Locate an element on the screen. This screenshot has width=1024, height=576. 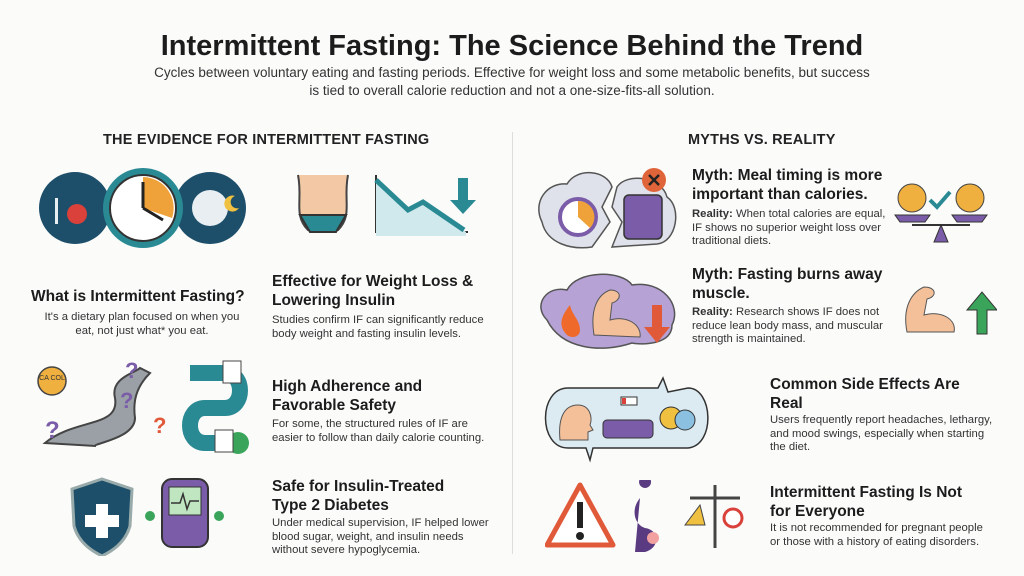
weight-loss-chart-icon is located at coordinates (386, 205).